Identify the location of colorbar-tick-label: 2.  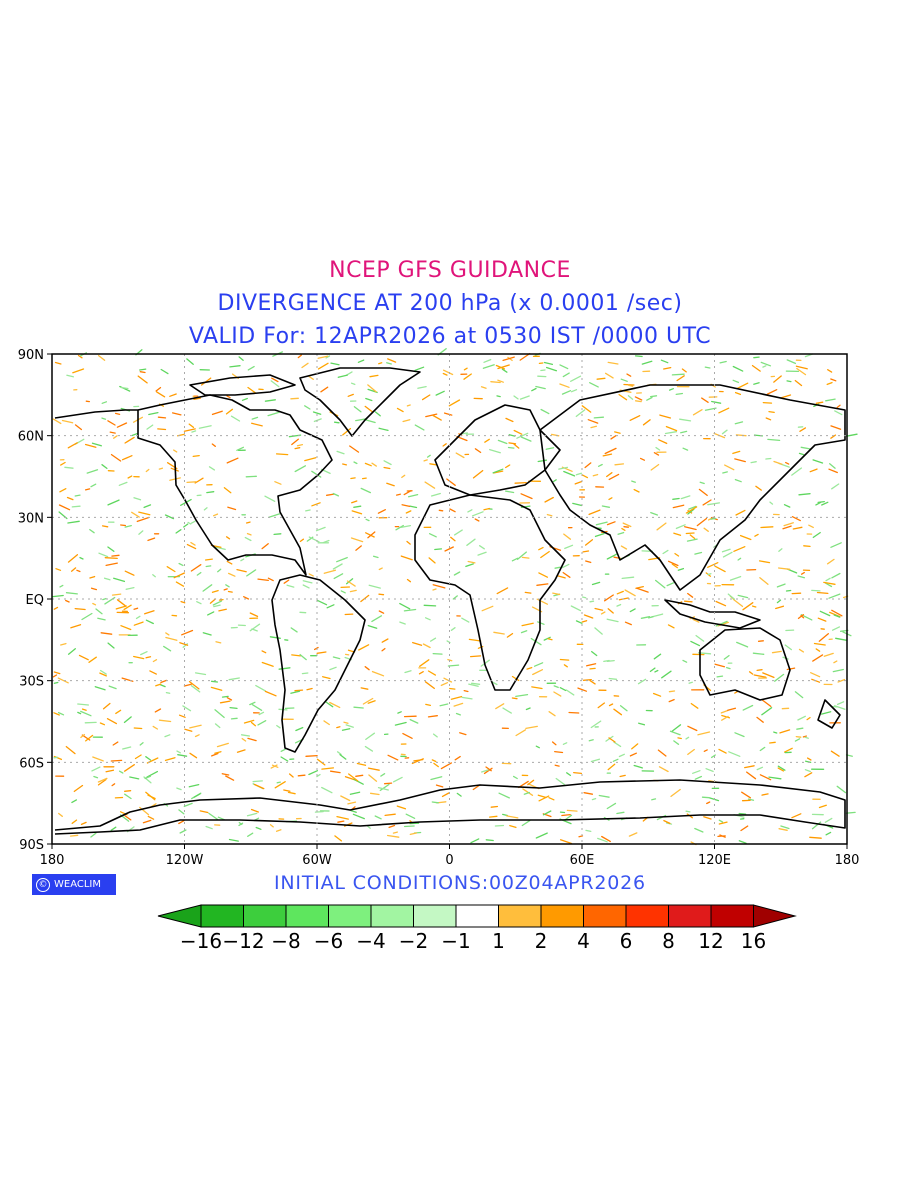
(541, 941).